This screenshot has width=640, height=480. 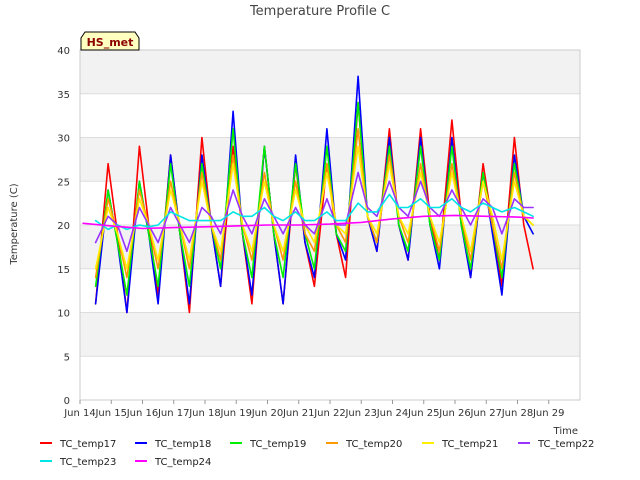 I want to click on x-axis-title: Time, so click(x=565, y=431).